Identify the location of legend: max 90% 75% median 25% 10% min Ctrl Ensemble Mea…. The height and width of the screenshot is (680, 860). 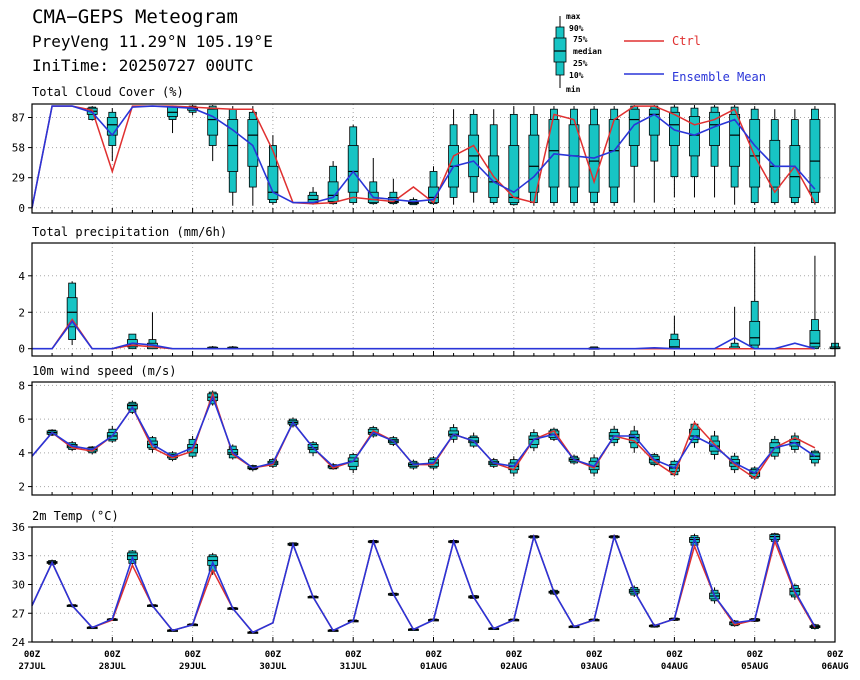
(659, 53).